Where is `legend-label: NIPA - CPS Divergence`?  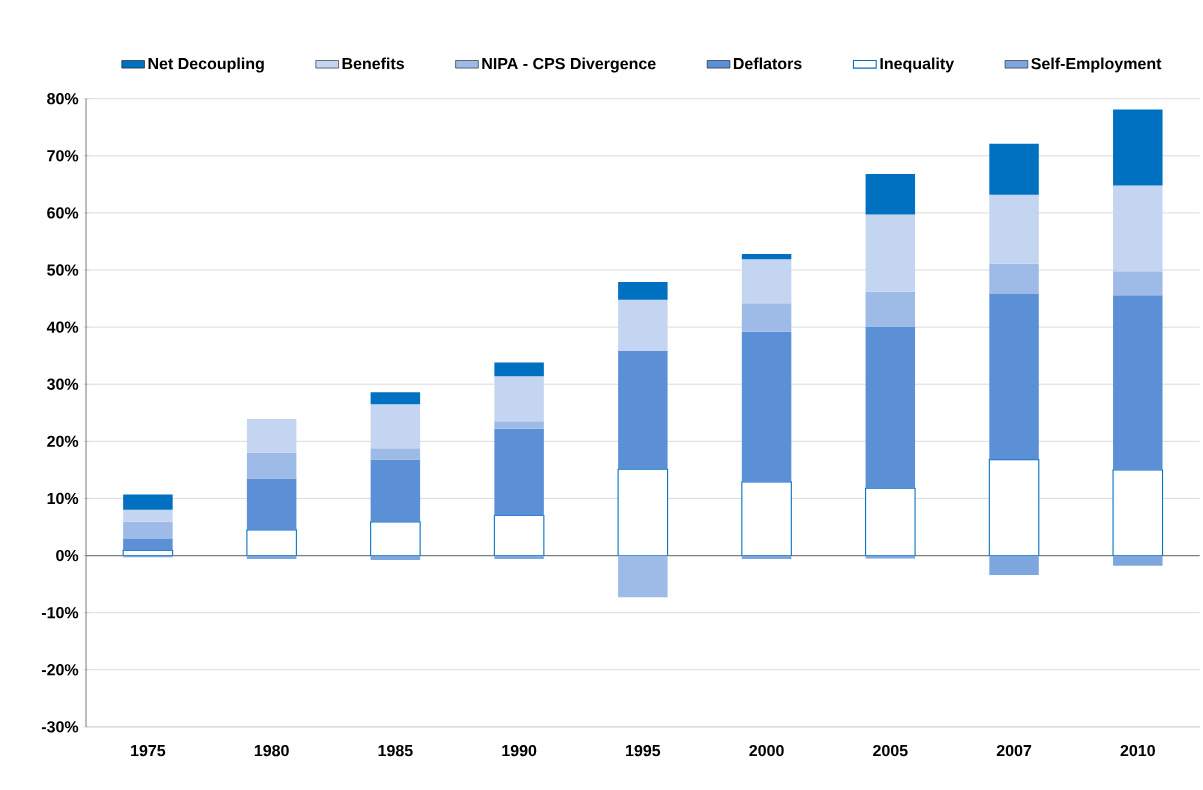
legend-label: NIPA - CPS Divergence is located at coordinates (569, 65).